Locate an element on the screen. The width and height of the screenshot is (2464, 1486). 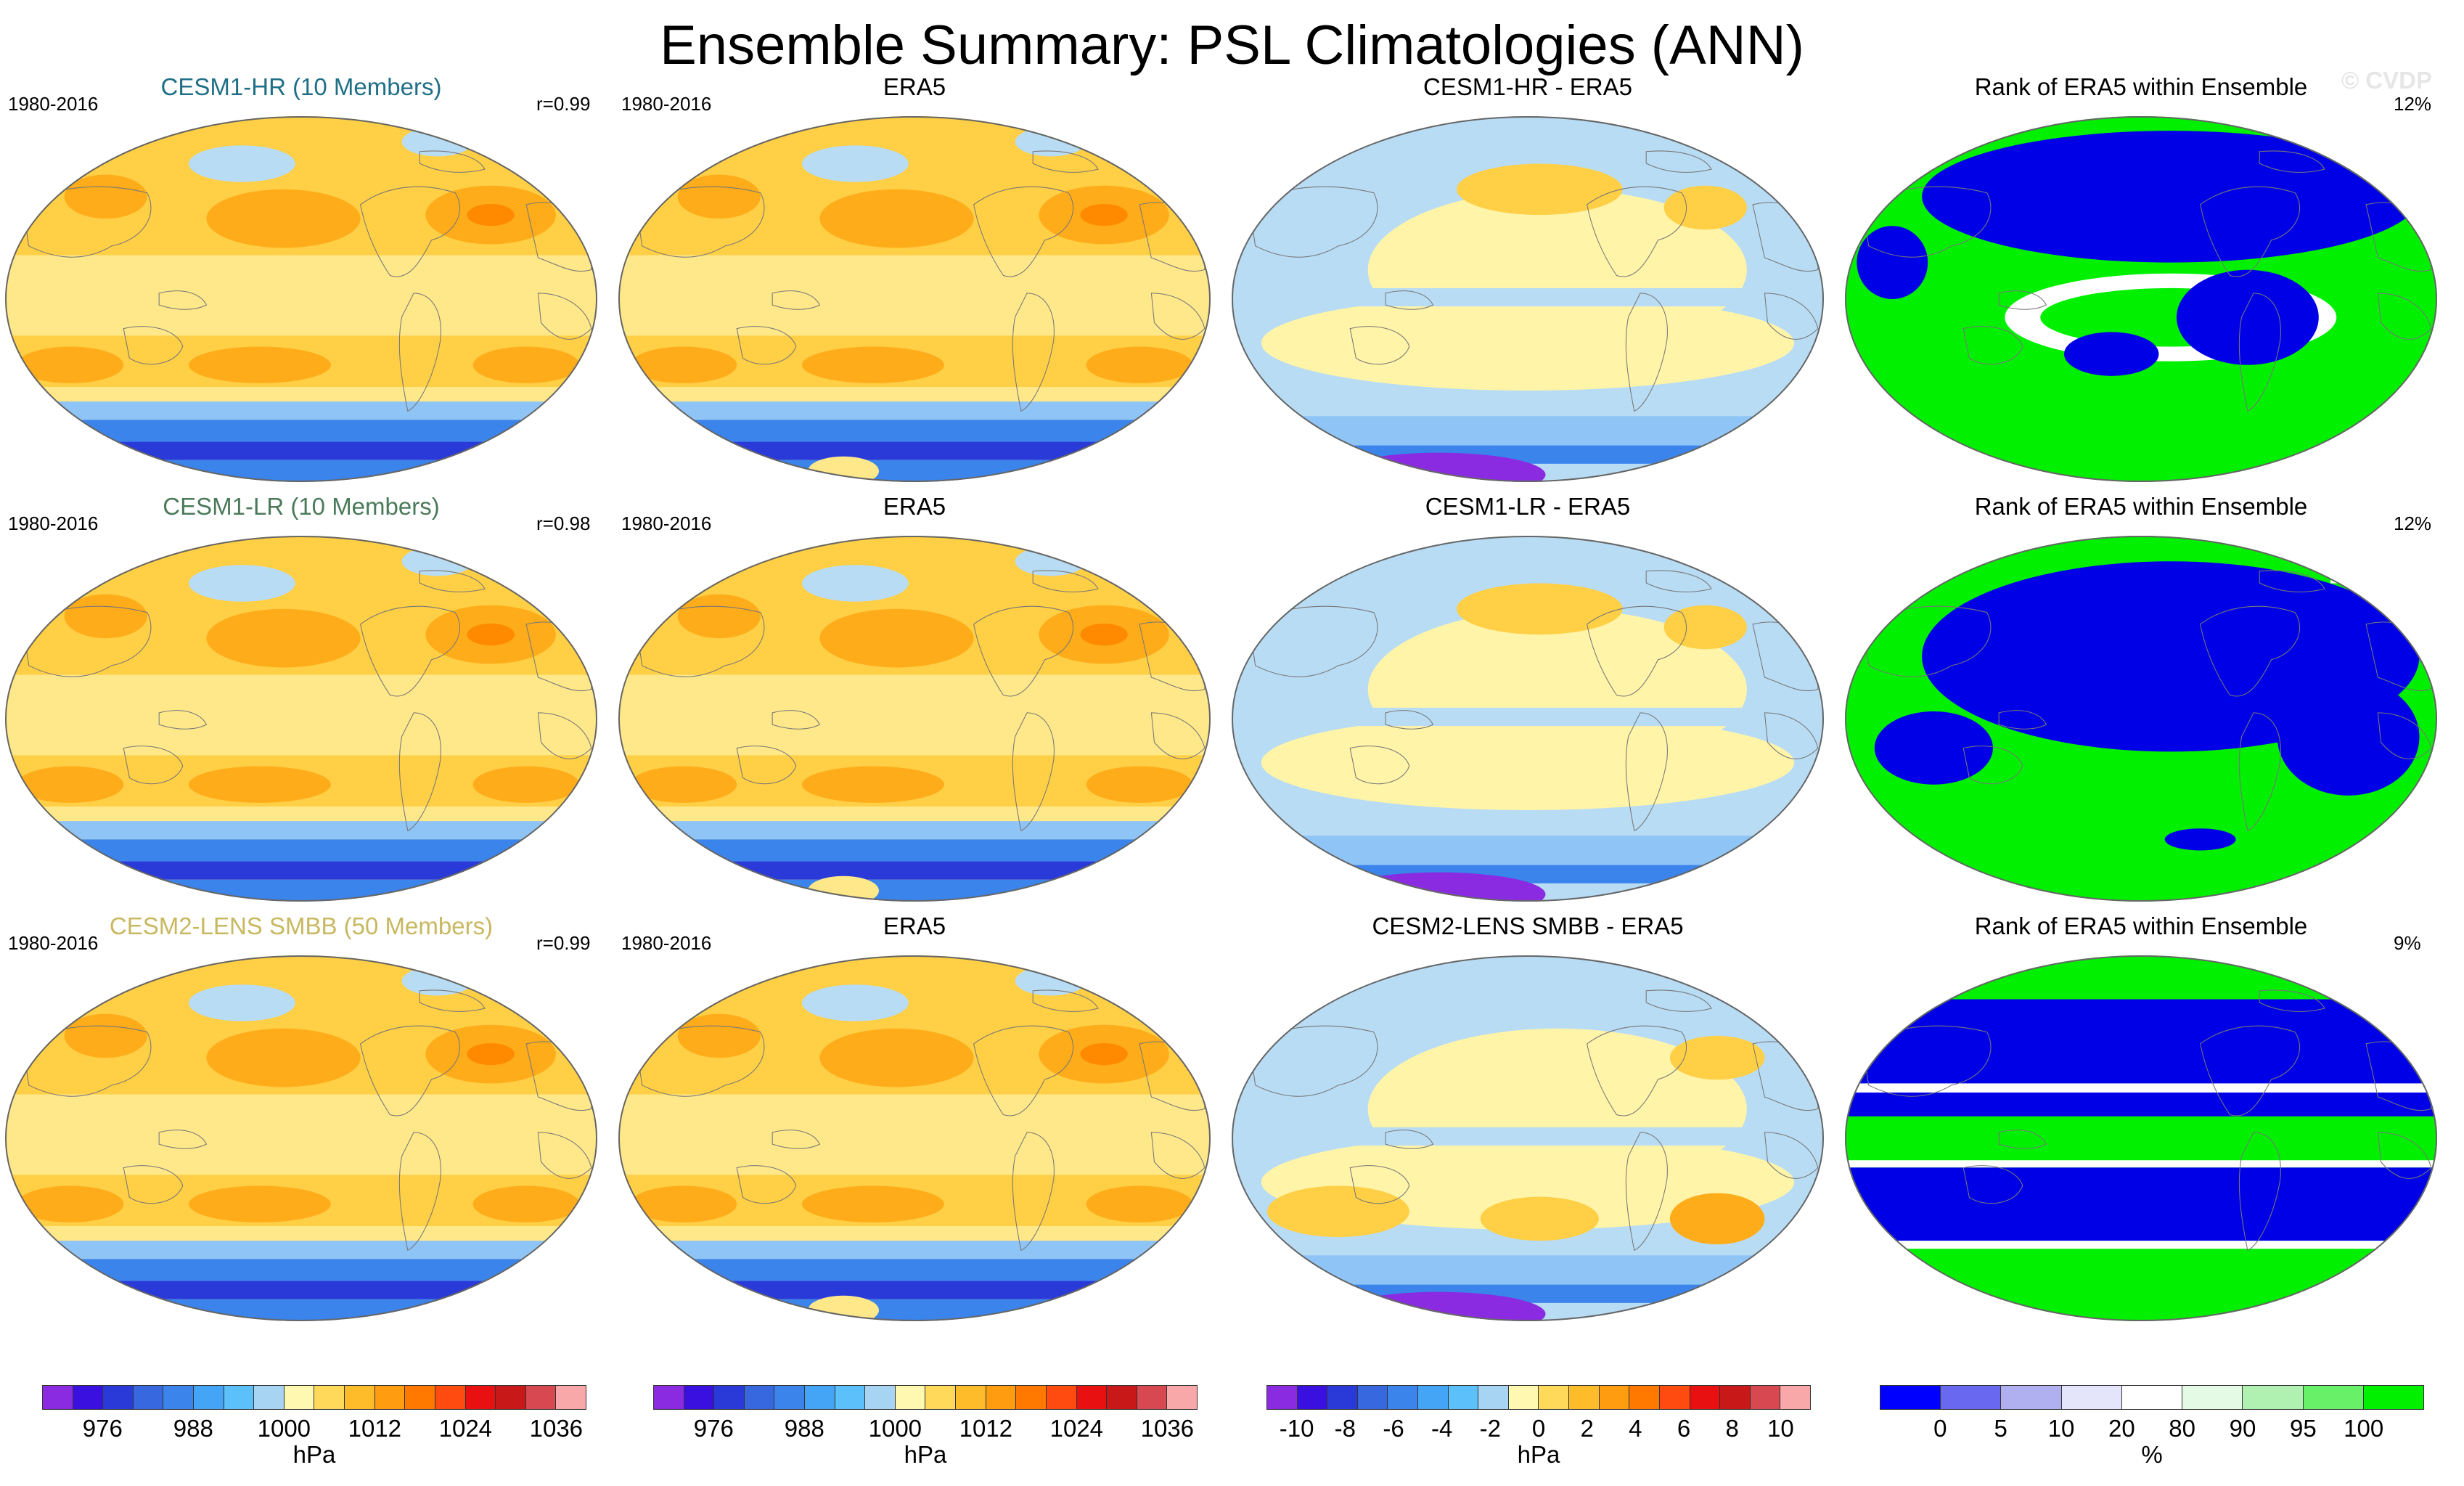
rank-percent: 9% is located at coordinates (2407, 943).